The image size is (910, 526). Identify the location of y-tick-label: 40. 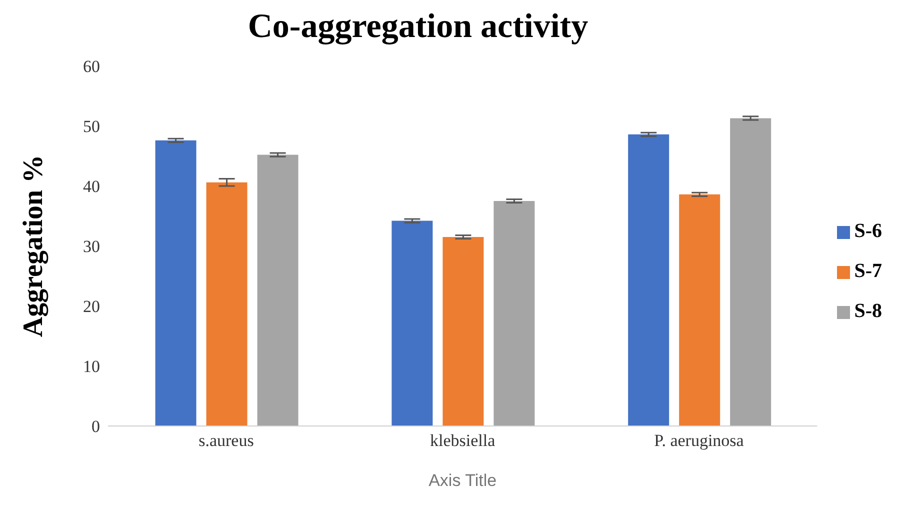
(91, 186).